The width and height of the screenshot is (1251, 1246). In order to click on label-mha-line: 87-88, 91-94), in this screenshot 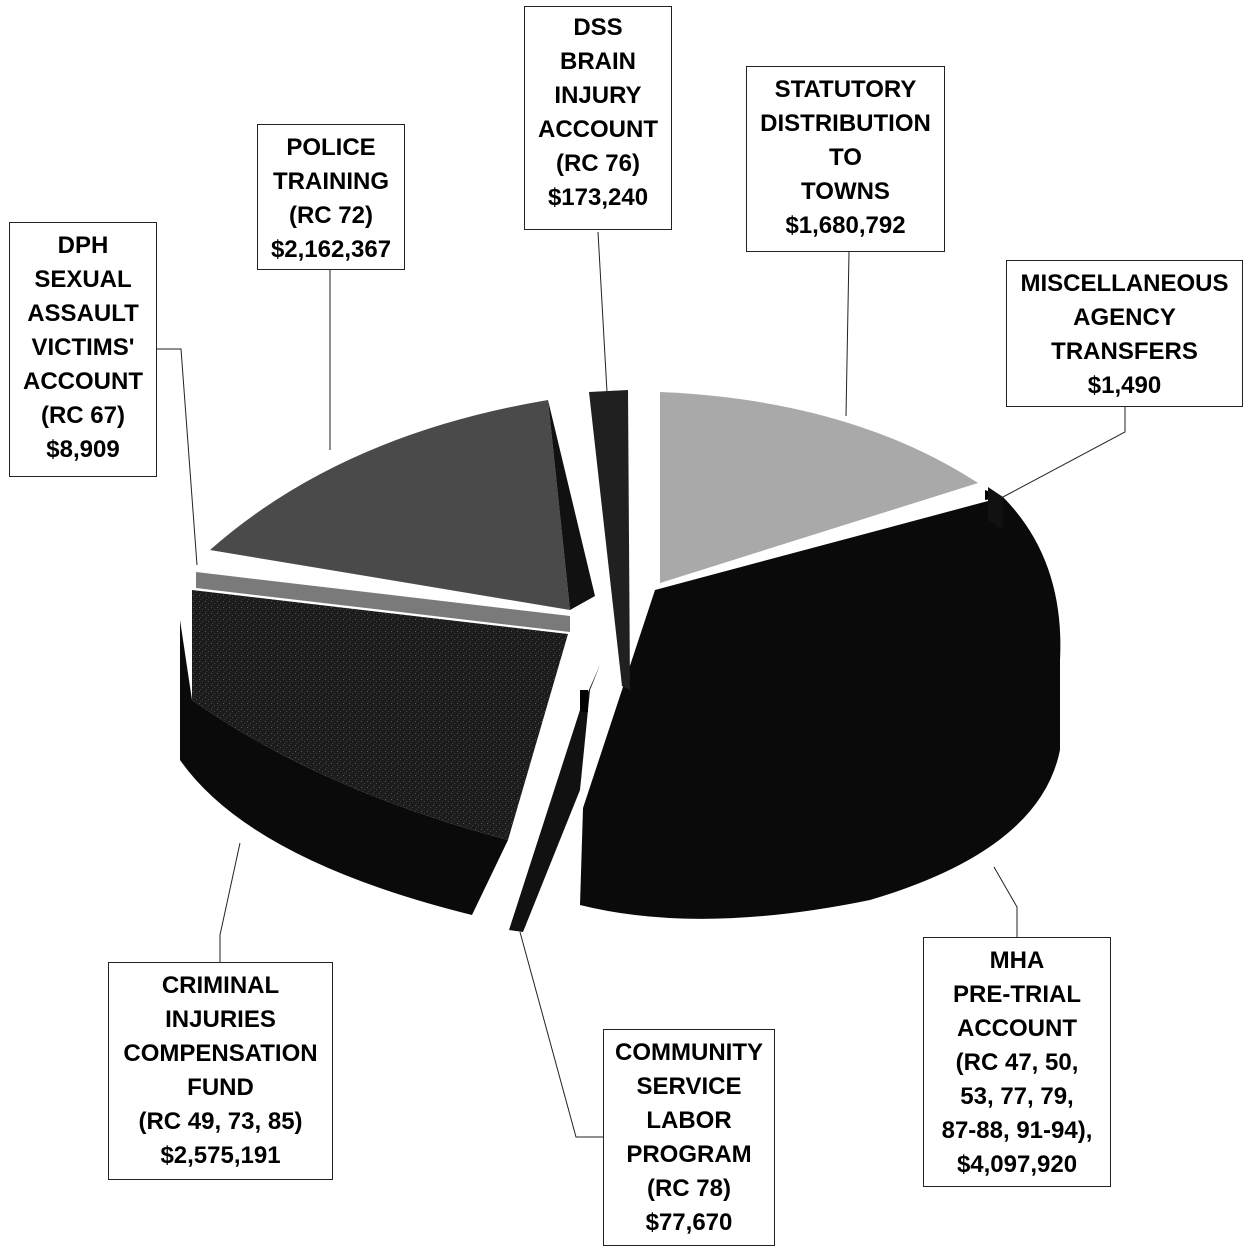, I will do `click(1017, 1130)`.